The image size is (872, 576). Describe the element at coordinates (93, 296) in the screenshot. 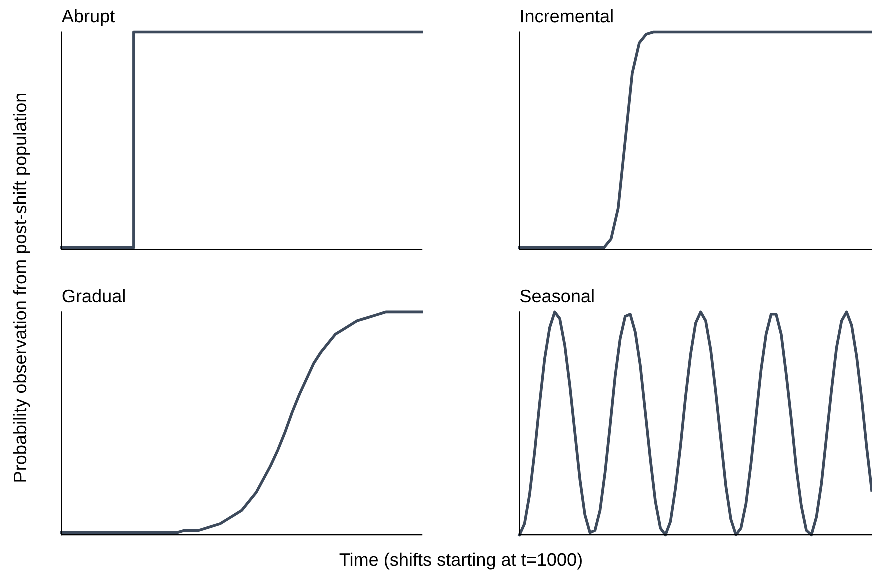

I see `chart-title: Gradual` at that location.